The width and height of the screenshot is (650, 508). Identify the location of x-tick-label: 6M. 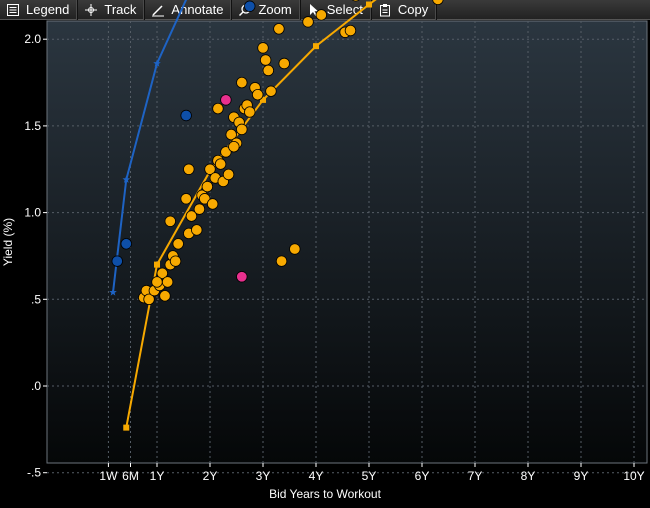
(130, 476).